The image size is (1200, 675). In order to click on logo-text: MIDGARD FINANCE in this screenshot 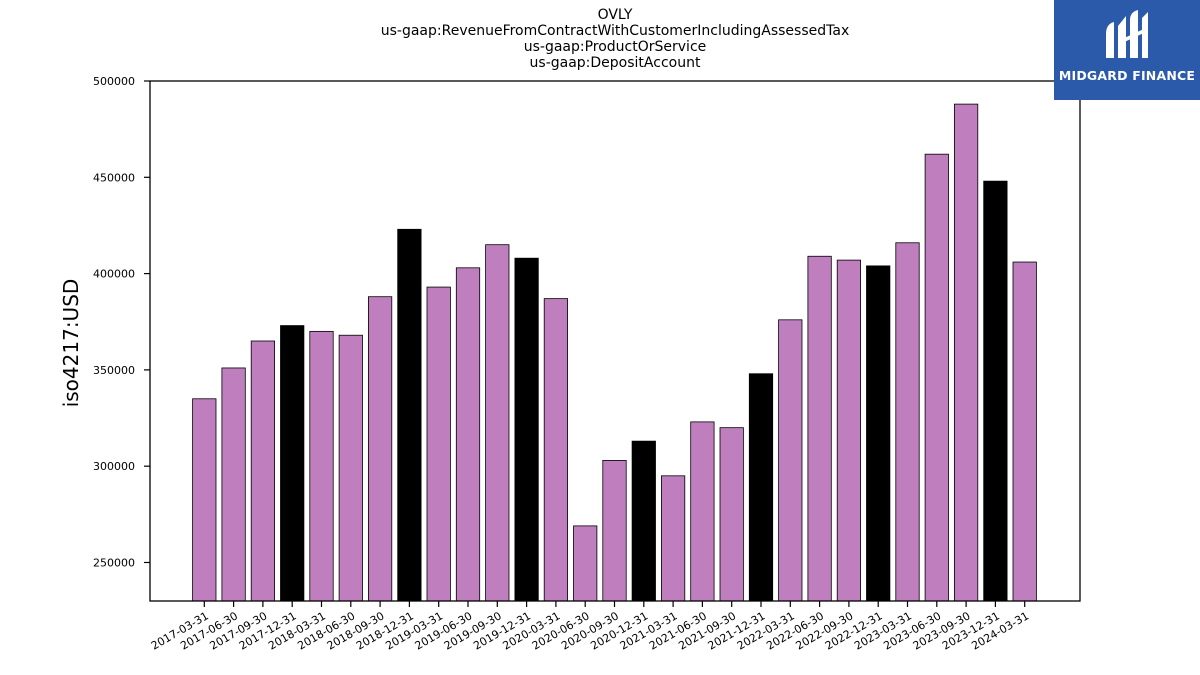, I will do `click(1127, 75)`.